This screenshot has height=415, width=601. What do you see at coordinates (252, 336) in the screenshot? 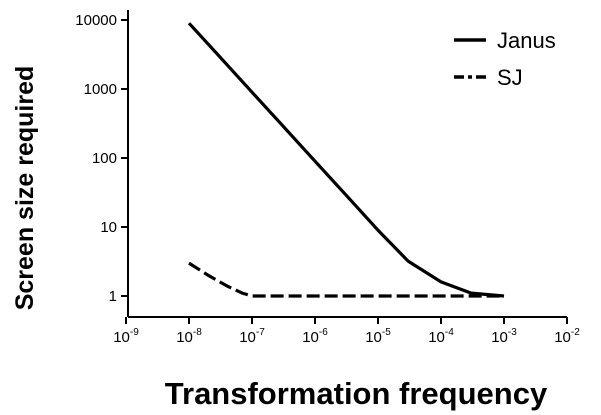
I see `x-tick-label: 10⁻⁷` at bounding box center [252, 336].